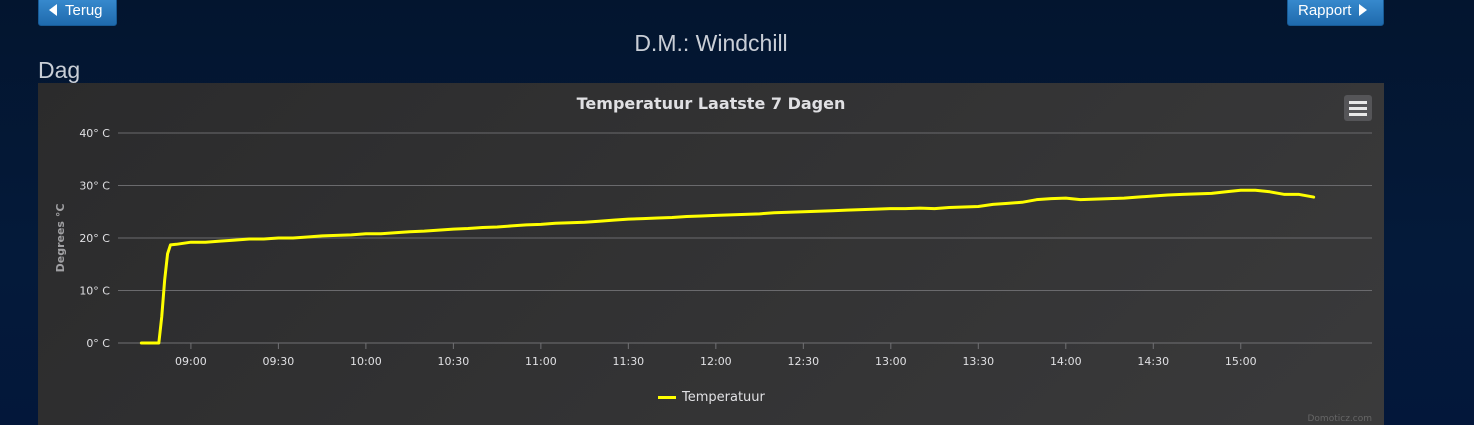 This screenshot has height=425, width=1474. Describe the element at coordinates (454, 361) in the screenshot. I see `x-tick-label: 10:30` at that location.